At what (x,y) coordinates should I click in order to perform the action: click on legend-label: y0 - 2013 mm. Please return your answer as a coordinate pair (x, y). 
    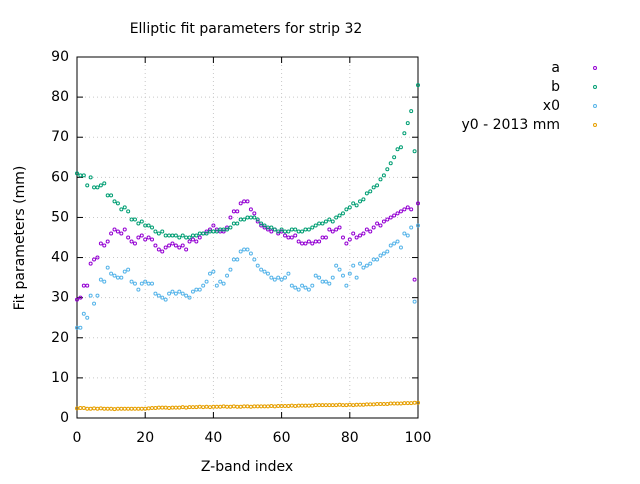
    Looking at the image, I should click on (511, 125).